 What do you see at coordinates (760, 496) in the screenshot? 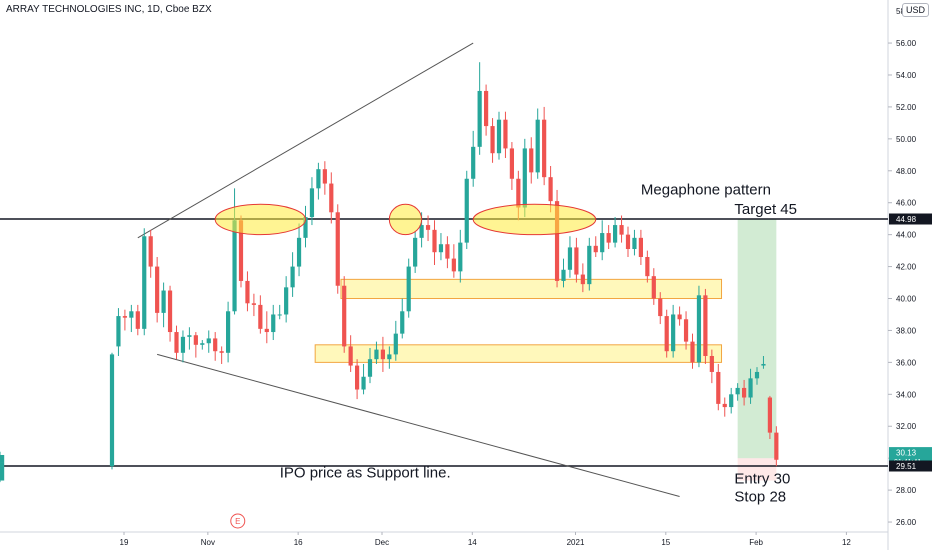
I see `stop-label: Stop 28` at bounding box center [760, 496].